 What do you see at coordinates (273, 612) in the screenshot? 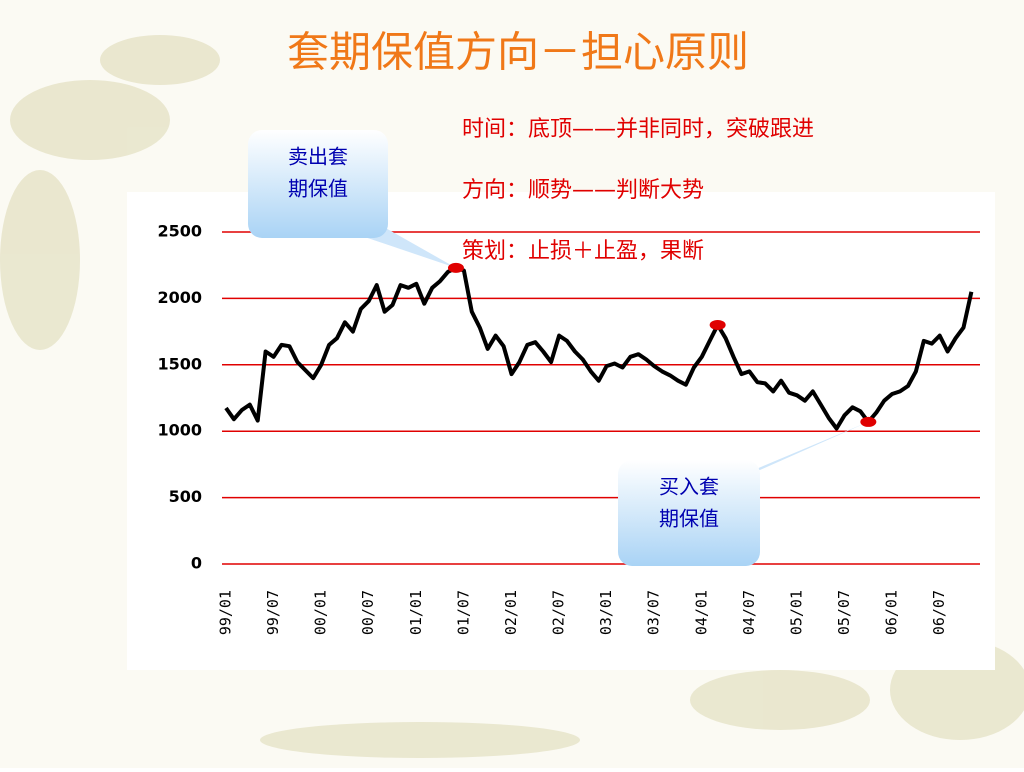
I see `x-tick-label: 99/07` at bounding box center [273, 612].